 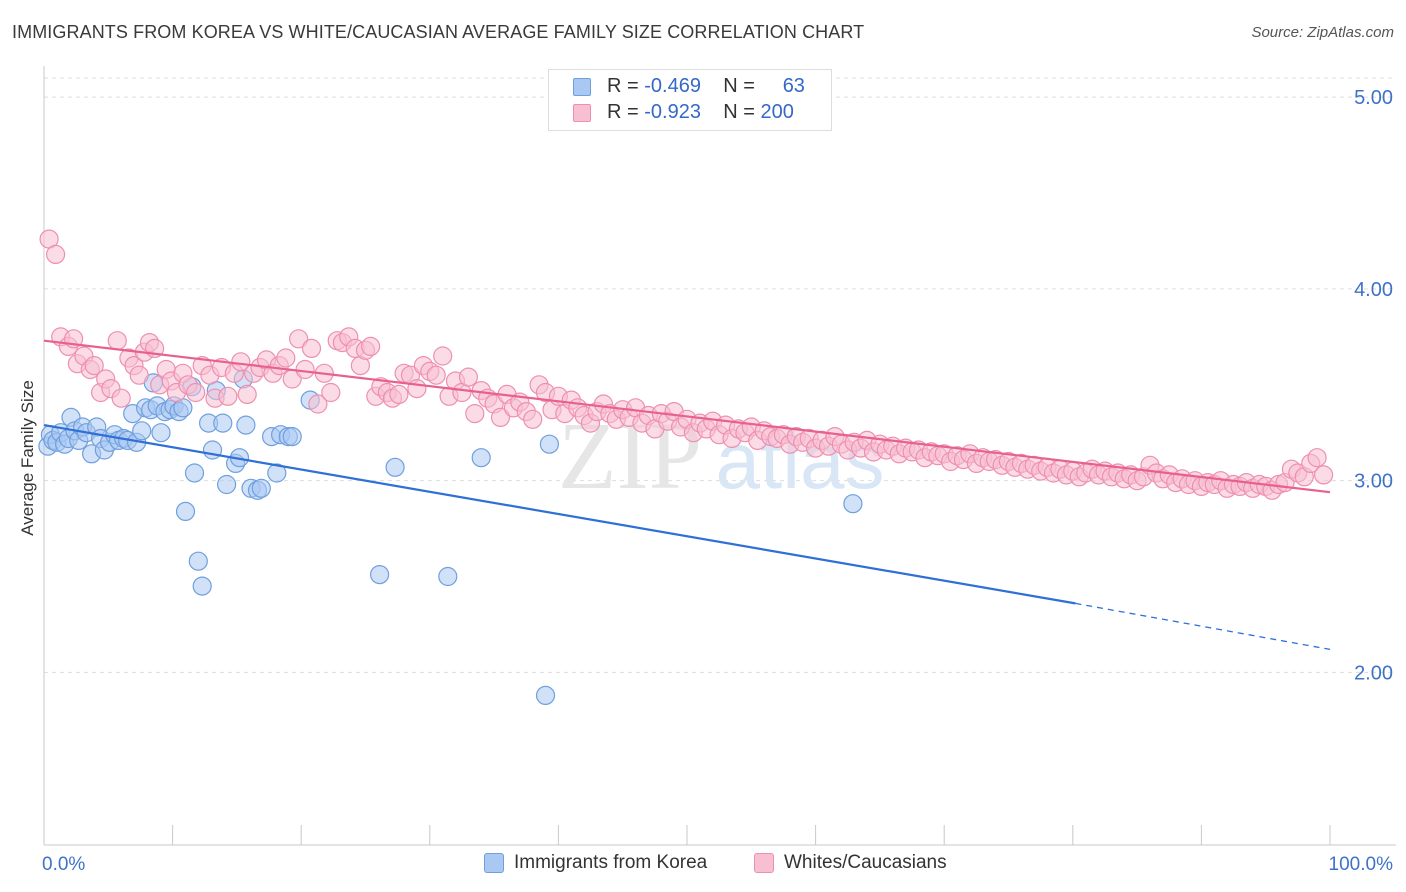 What do you see at coordinates (777, 112) in the screenshot?
I see `n-value-white: 200` at bounding box center [777, 112].